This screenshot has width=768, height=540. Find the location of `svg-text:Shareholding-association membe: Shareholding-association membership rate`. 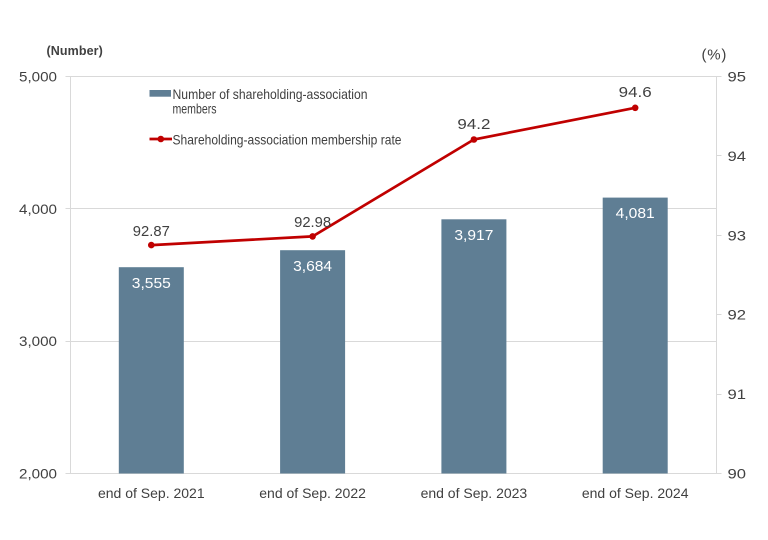

svg-text:Shareholding-association membe: Shareholding-association membership rate is located at coordinates (287, 139).